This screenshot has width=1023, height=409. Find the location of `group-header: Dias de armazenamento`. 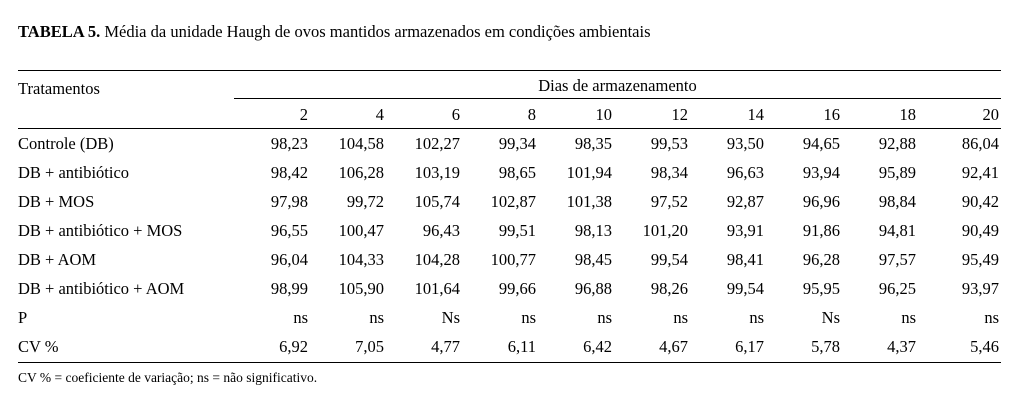

group-header: Dias de armazenamento is located at coordinates (617, 85).